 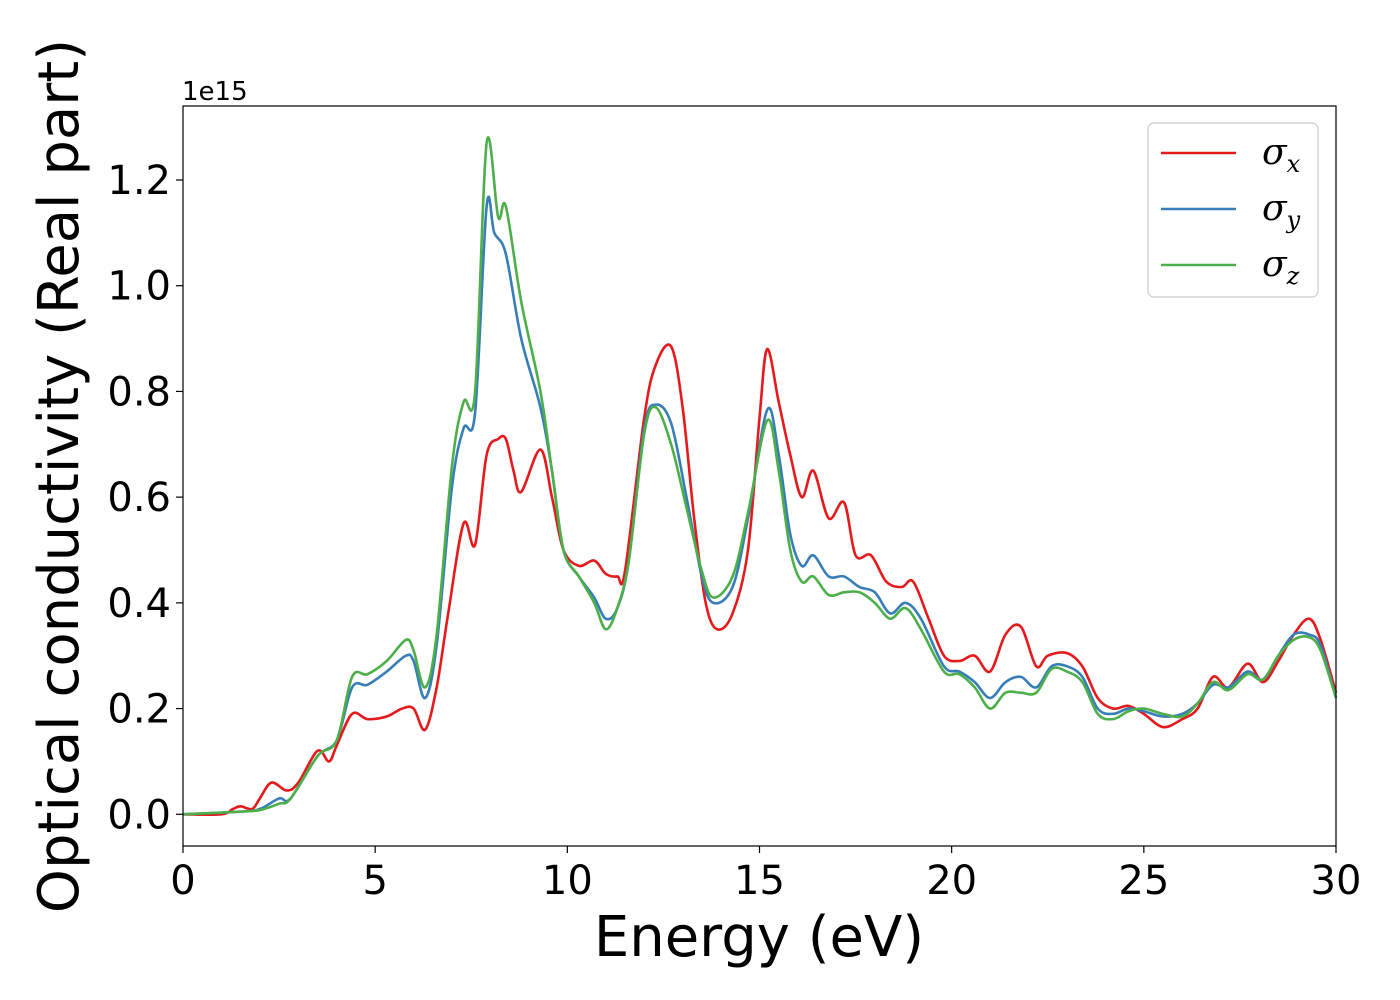 What do you see at coordinates (215, 92) in the screenshot?
I see `y-offset-label: 1e15` at bounding box center [215, 92].